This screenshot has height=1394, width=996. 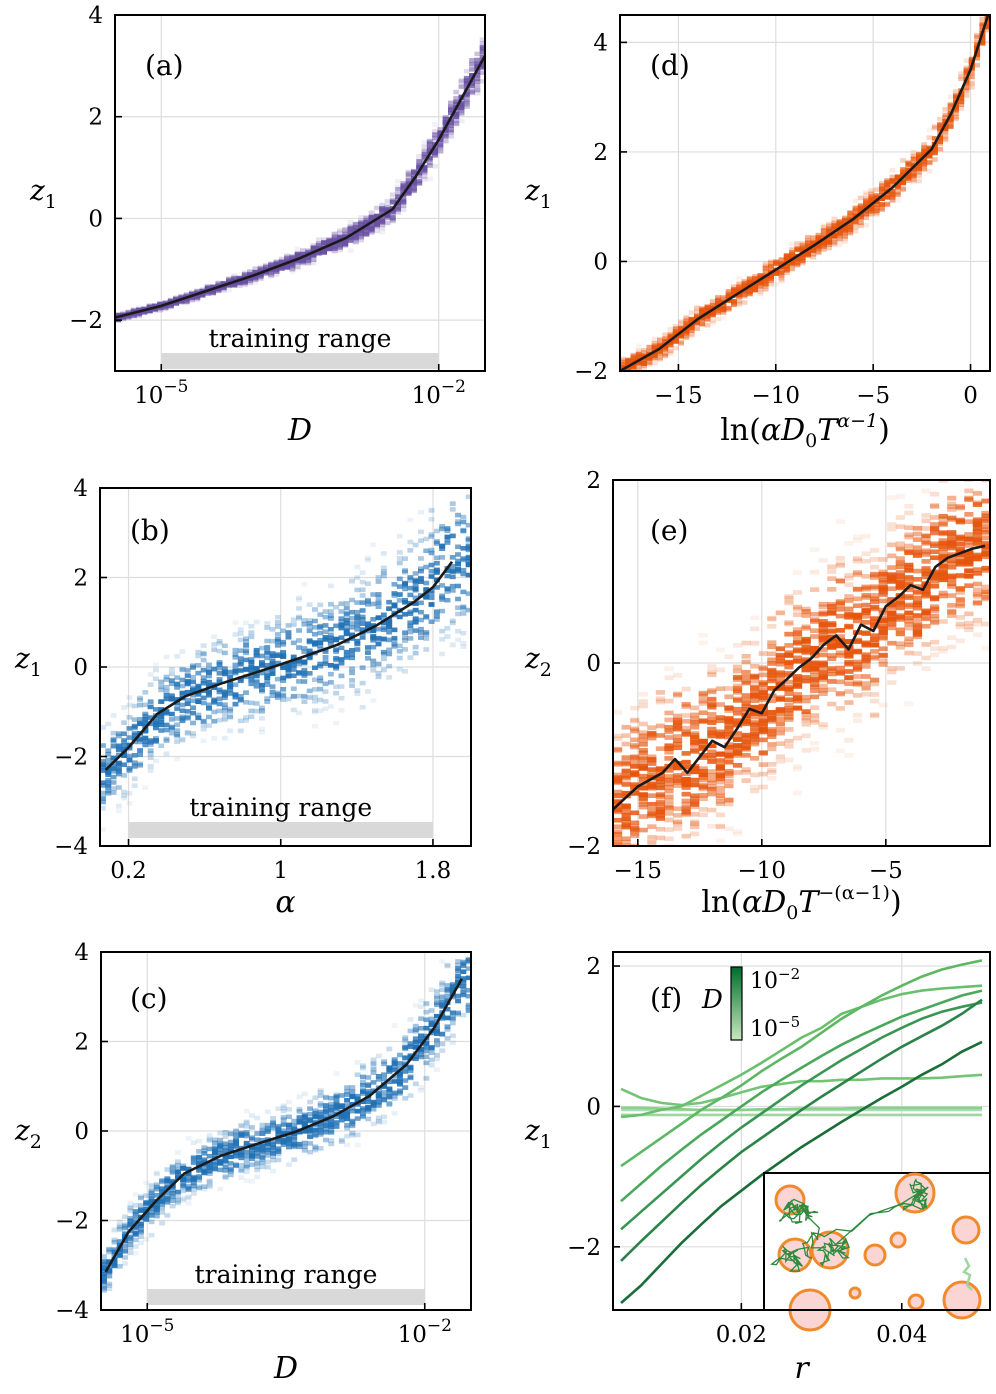 What do you see at coordinates (600, 43) in the screenshot?
I see `y-tick-label: 4` at bounding box center [600, 43].